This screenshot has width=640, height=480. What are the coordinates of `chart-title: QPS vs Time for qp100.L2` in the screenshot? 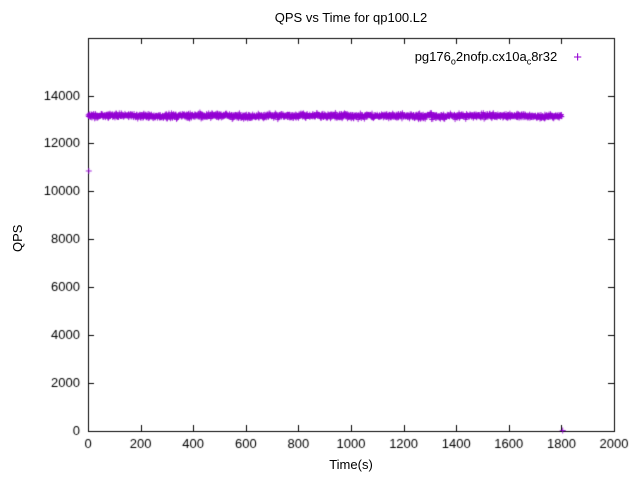 It's located at (351, 17).